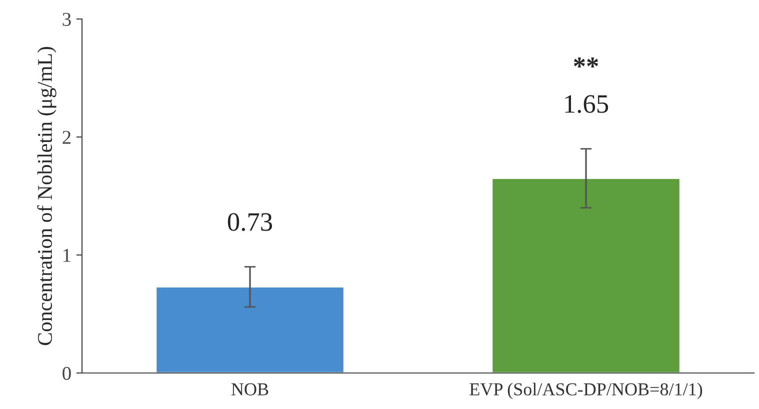 The width and height of the screenshot is (759, 409). I want to click on annotation: **, so click(586, 62).